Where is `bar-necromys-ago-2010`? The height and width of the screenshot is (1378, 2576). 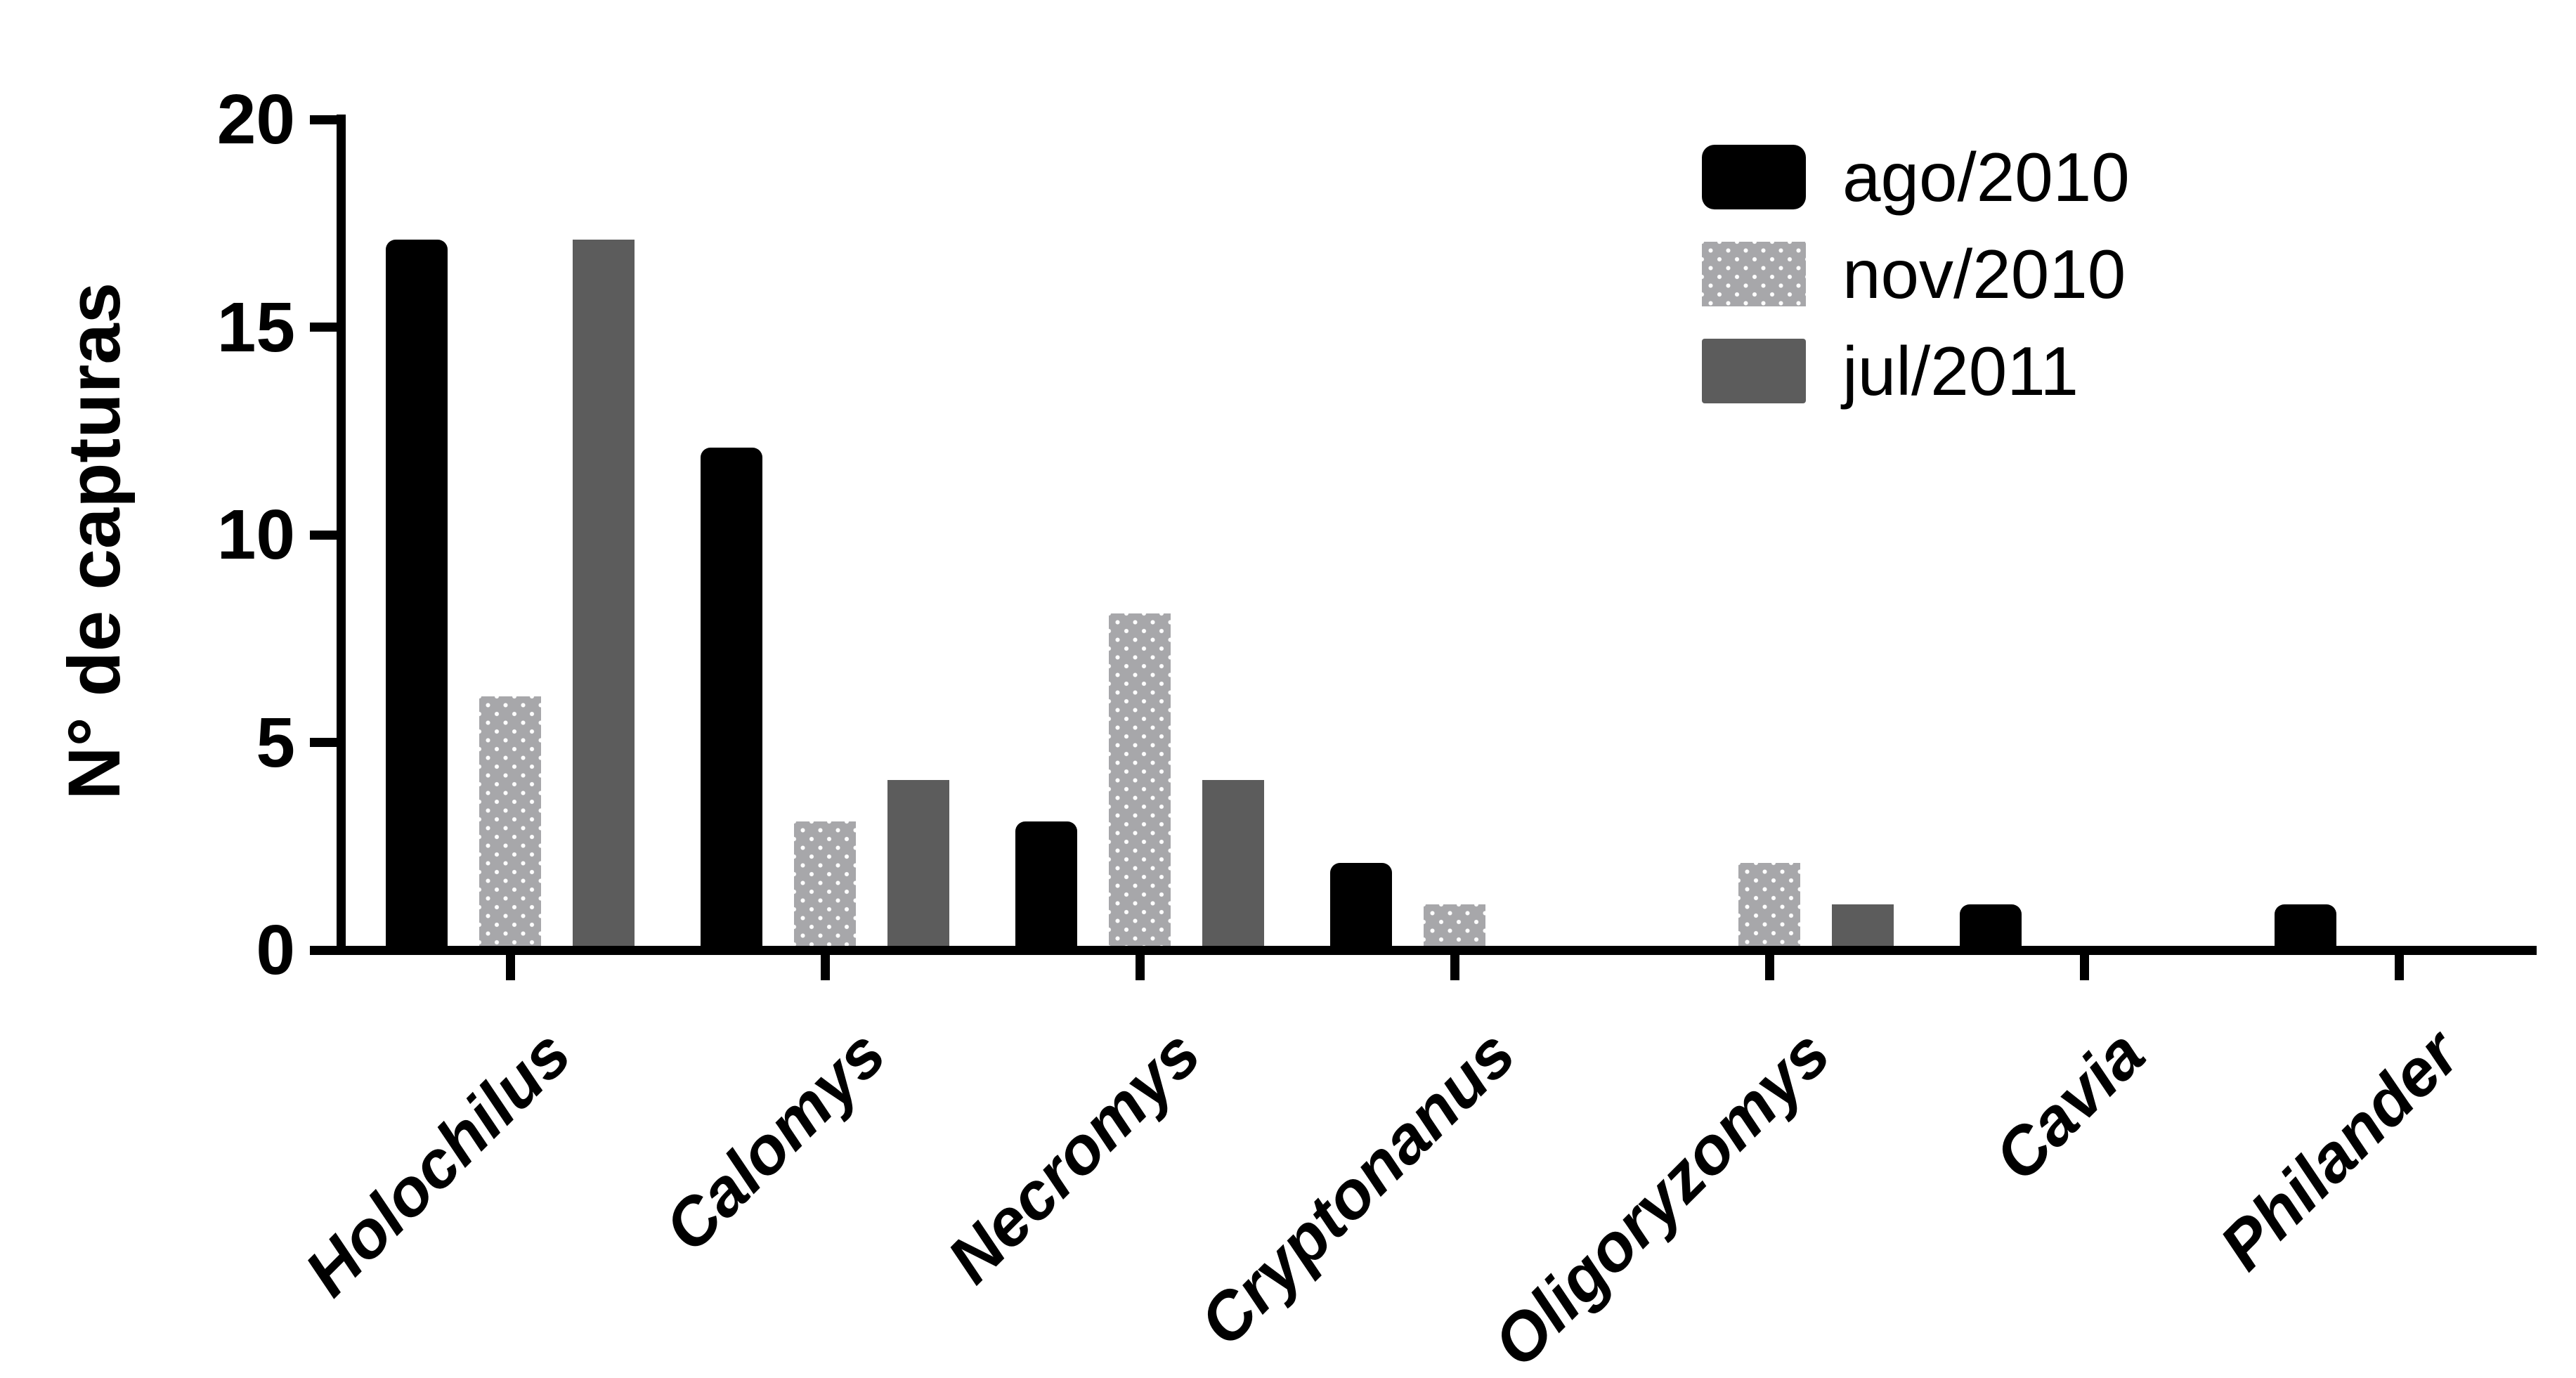
bar-necromys-ago-2010 is located at coordinates (1046, 884).